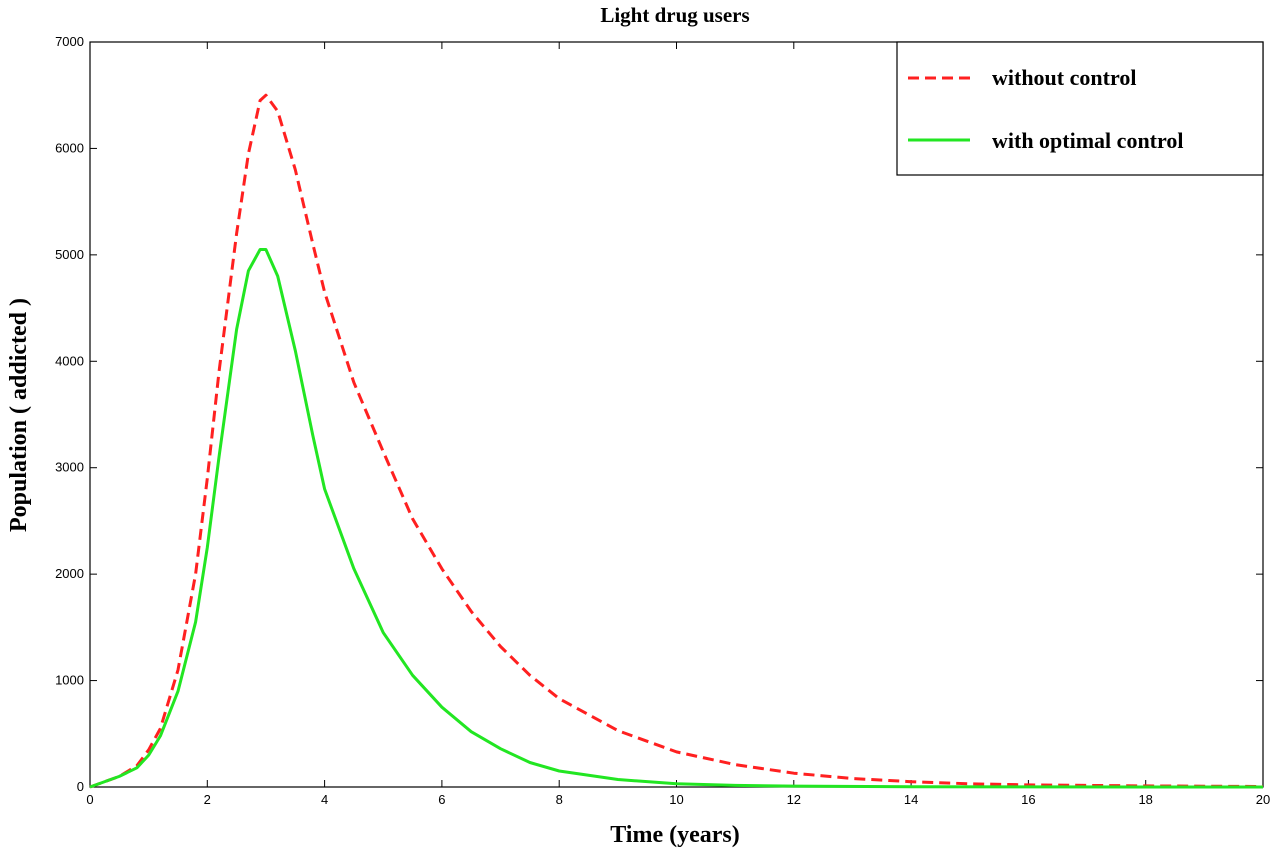 Image resolution: width=1280 pixels, height=854 pixels. I want to click on x-tick-label: 0, so click(89, 799).